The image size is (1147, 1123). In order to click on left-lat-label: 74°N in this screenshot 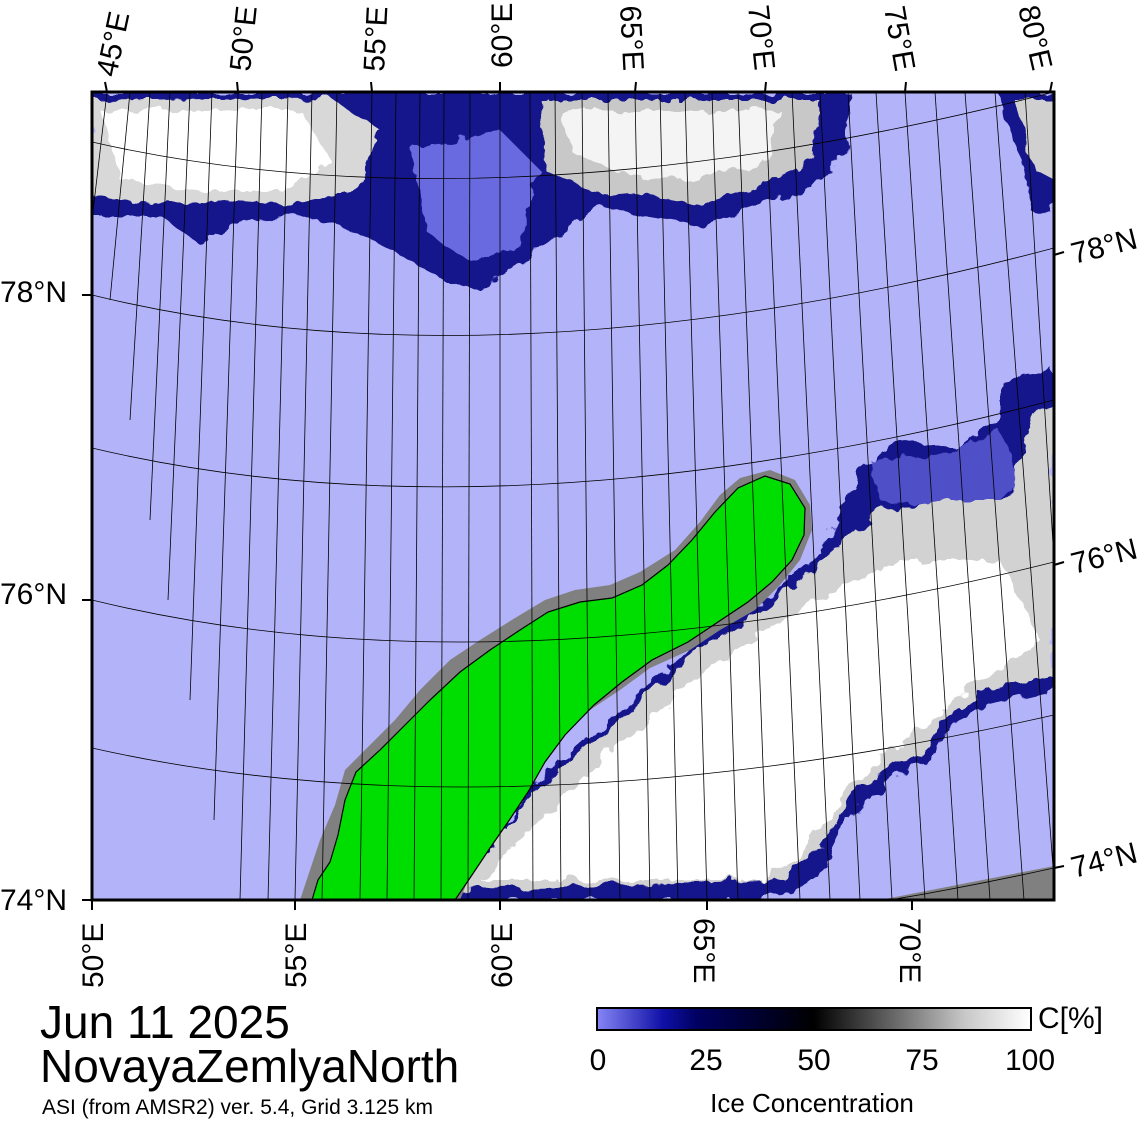, I will do `click(33, 900)`.